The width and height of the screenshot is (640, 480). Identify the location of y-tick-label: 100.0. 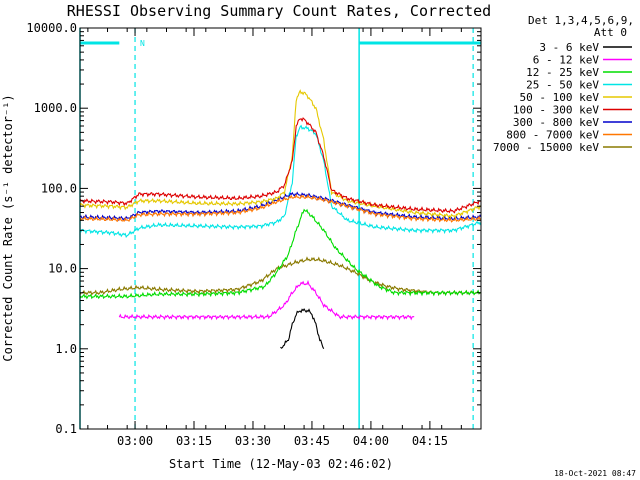
(59, 188).